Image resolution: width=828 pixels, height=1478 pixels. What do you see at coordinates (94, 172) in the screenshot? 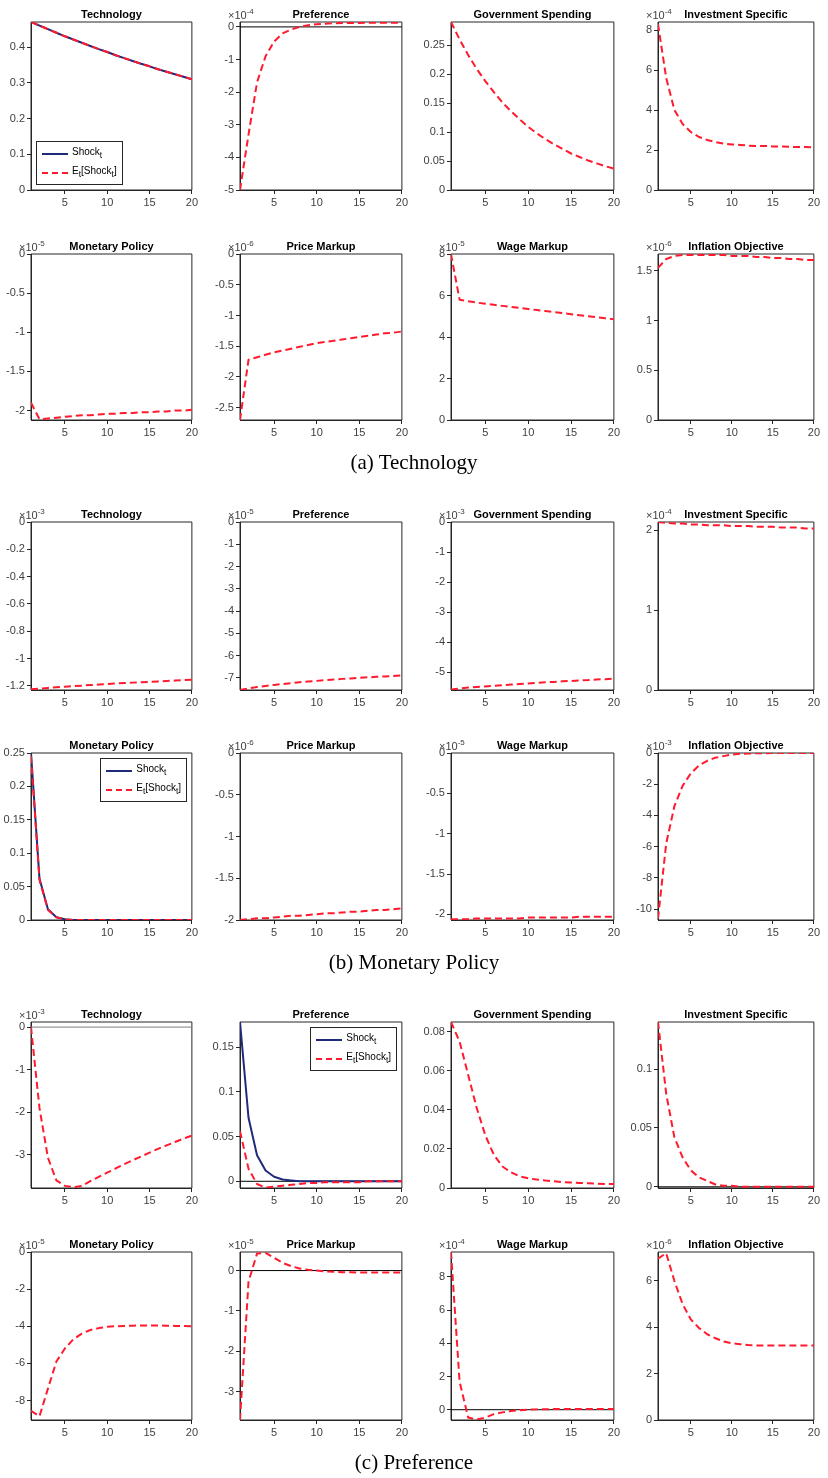
I see `legend-label: E$_{t}$[Shock$_{t}$]` at bounding box center [94, 172].